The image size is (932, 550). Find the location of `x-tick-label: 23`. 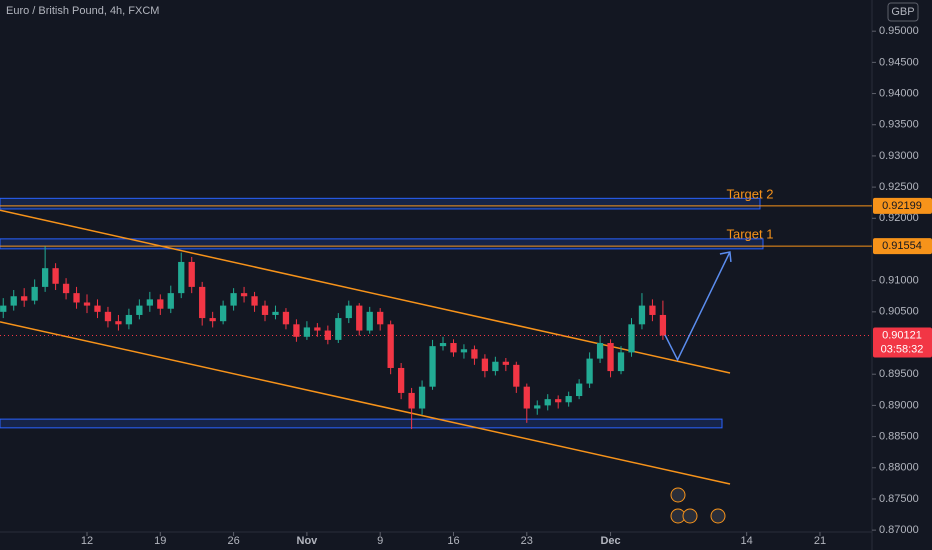

x-tick-label: 23 is located at coordinates (527, 541).